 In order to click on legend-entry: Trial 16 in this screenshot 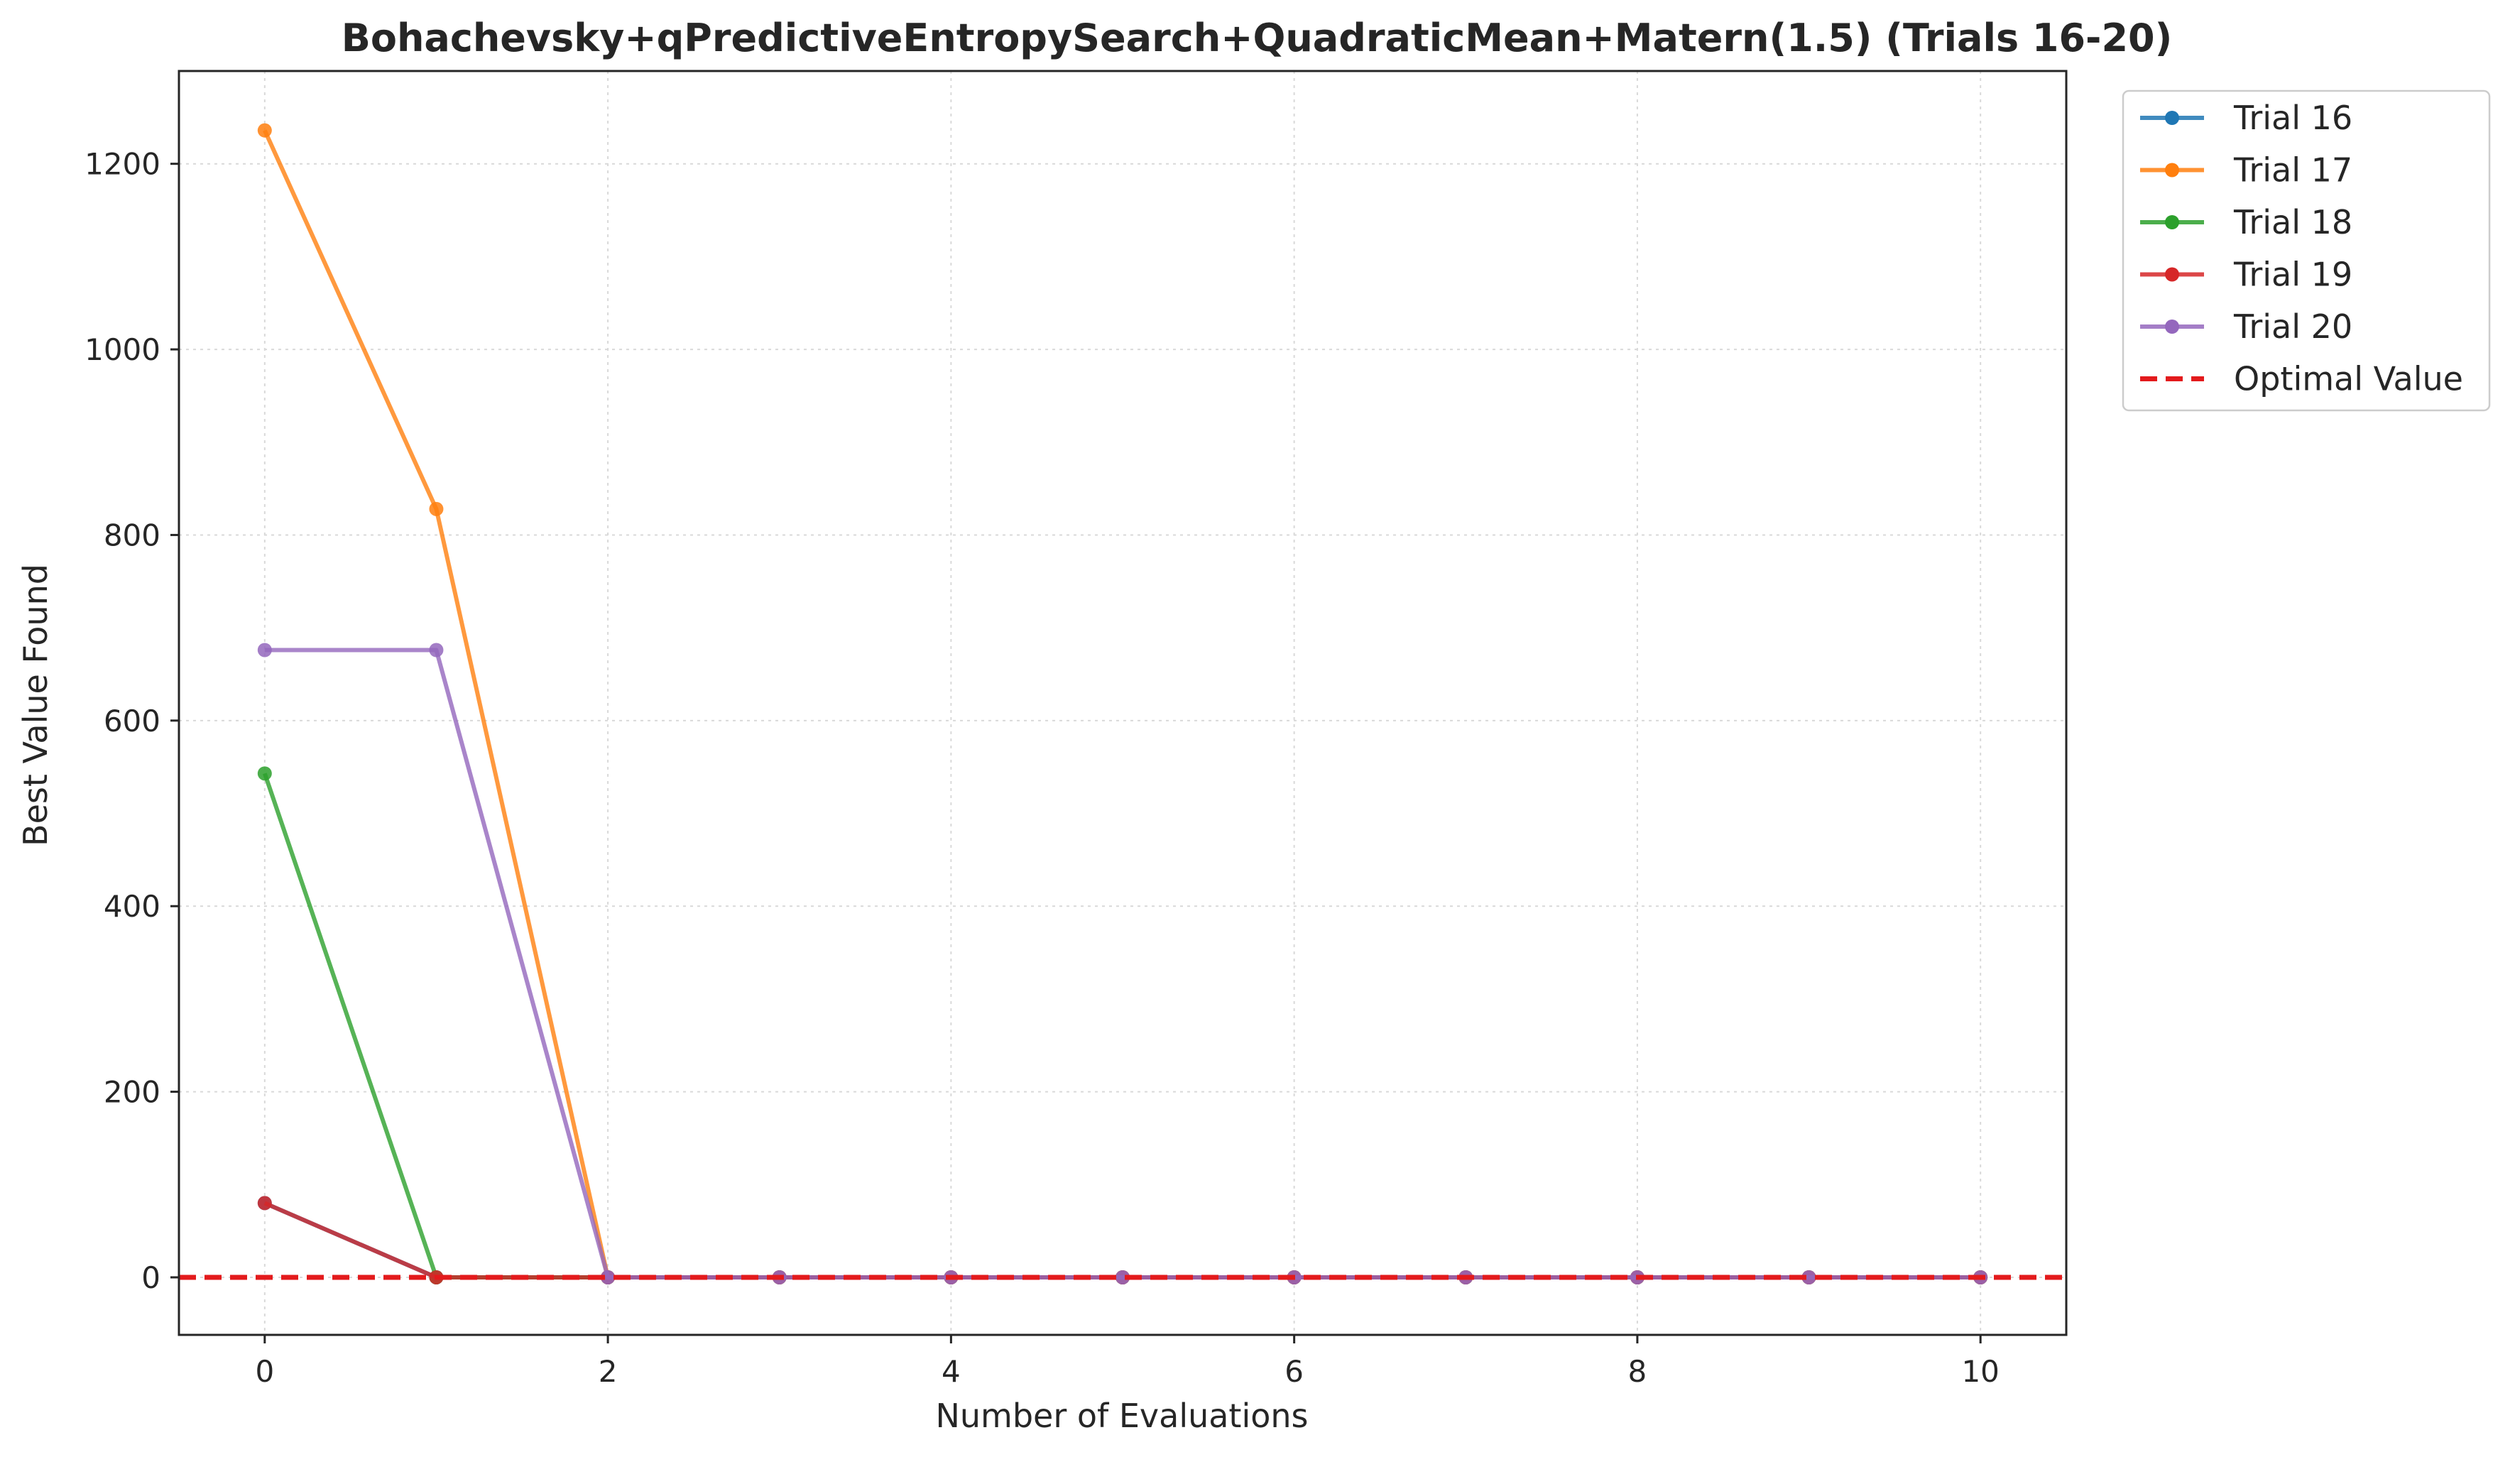, I will do `click(2246, 118)`.